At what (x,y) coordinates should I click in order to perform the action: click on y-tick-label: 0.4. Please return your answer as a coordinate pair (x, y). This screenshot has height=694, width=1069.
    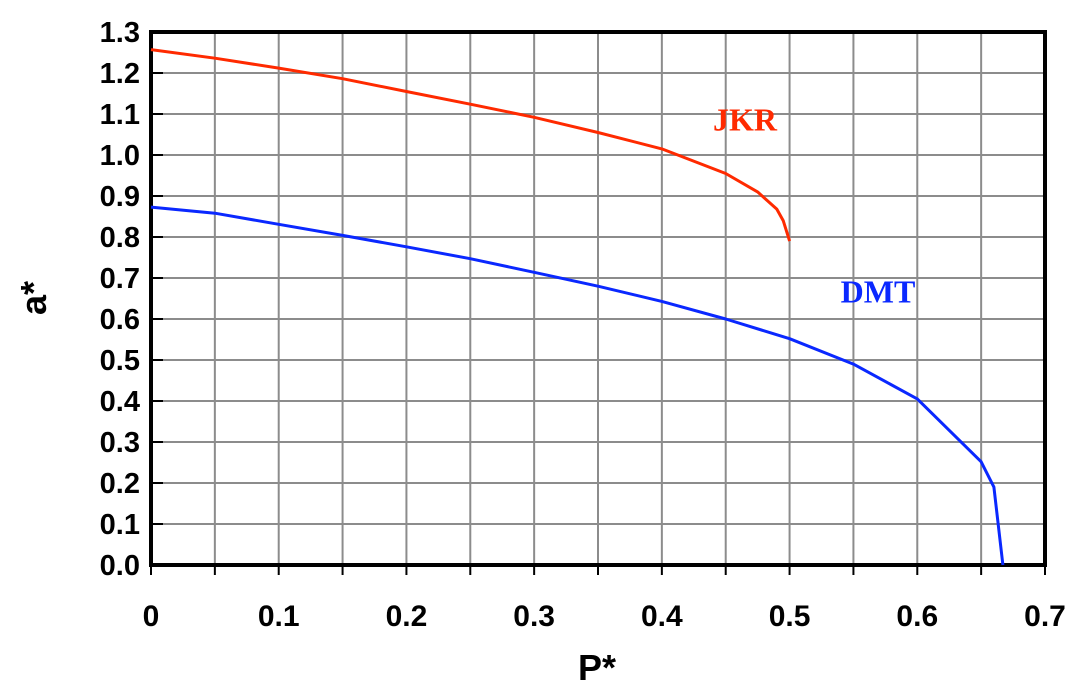
    Looking at the image, I should click on (120, 402).